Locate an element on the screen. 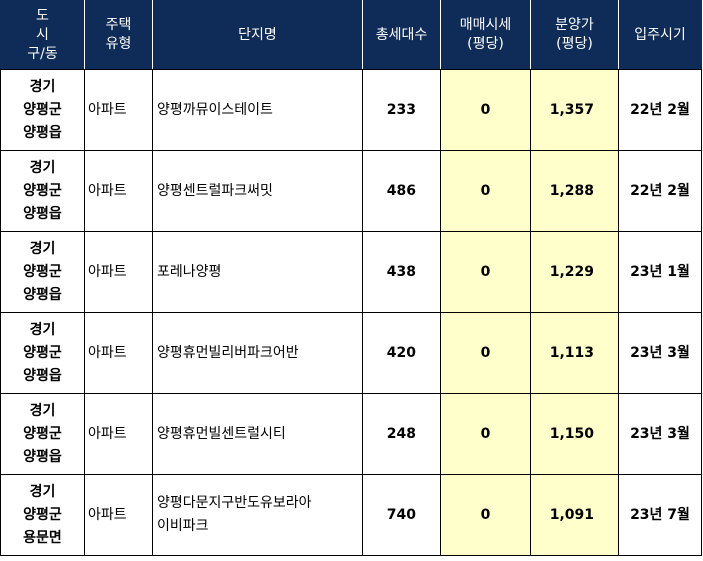  header-name: 단지명 is located at coordinates (257, 35).